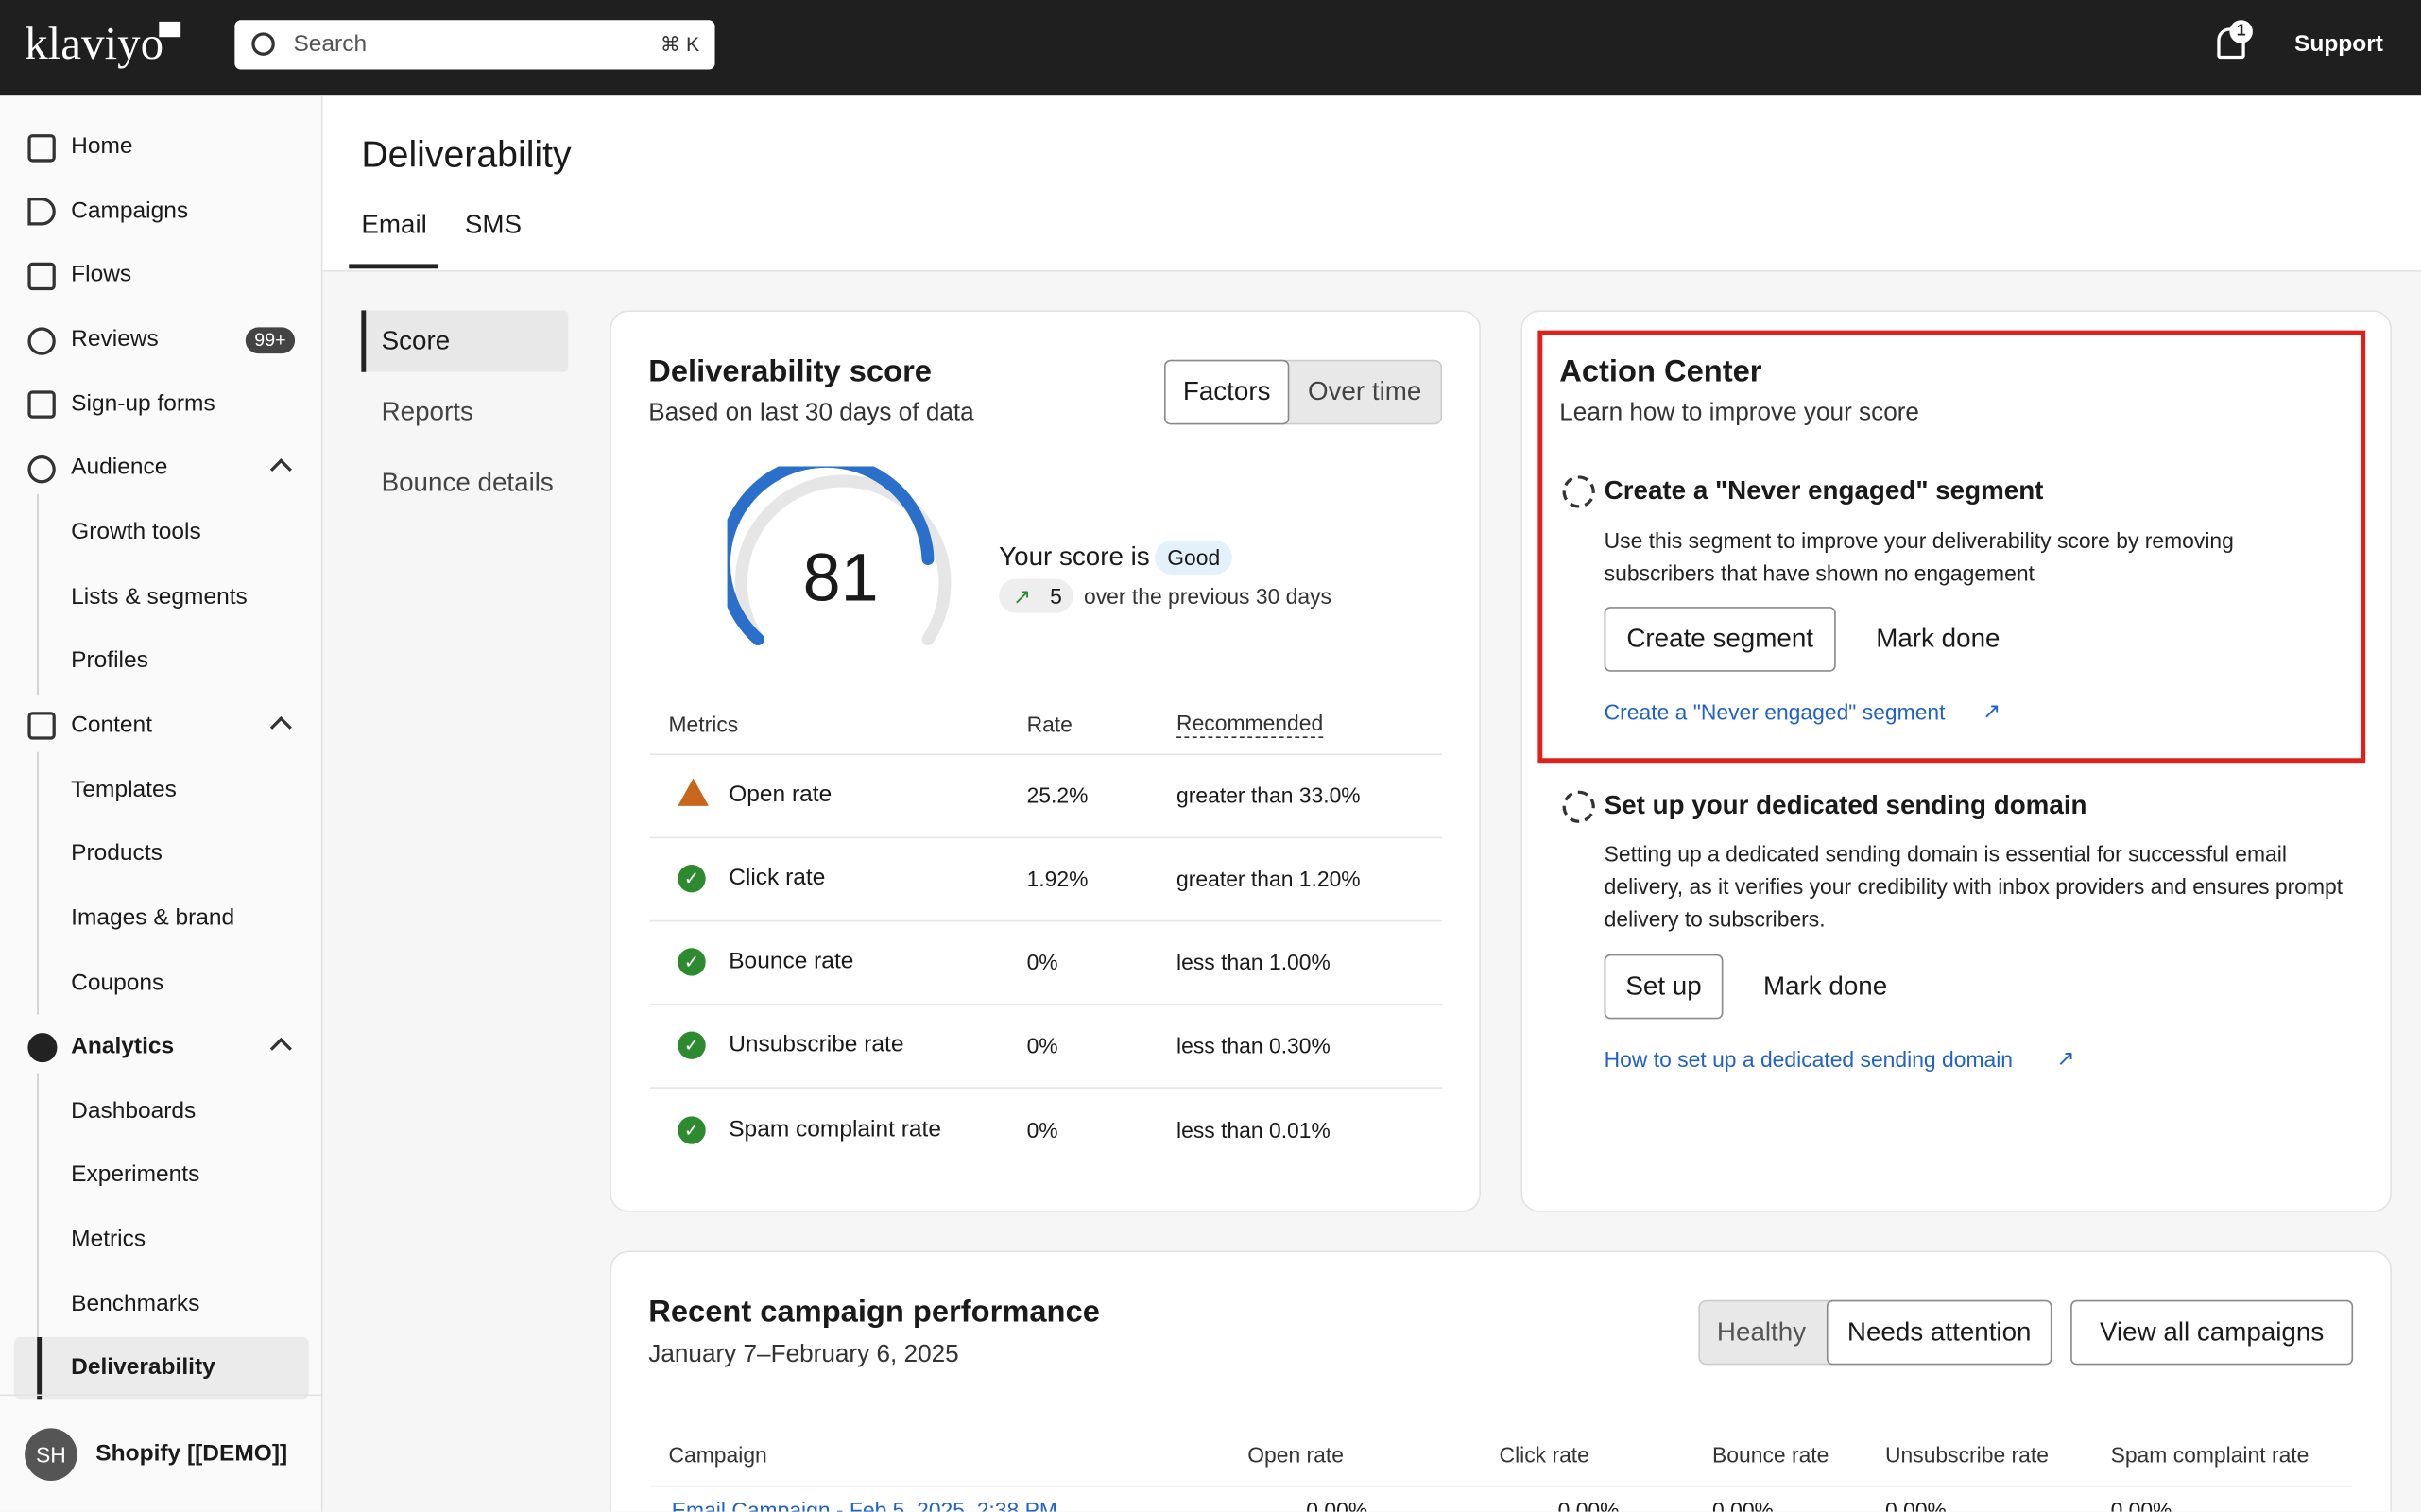  Describe the element at coordinates (115, 338) in the screenshot. I see `nav-item: Reviews` at that location.